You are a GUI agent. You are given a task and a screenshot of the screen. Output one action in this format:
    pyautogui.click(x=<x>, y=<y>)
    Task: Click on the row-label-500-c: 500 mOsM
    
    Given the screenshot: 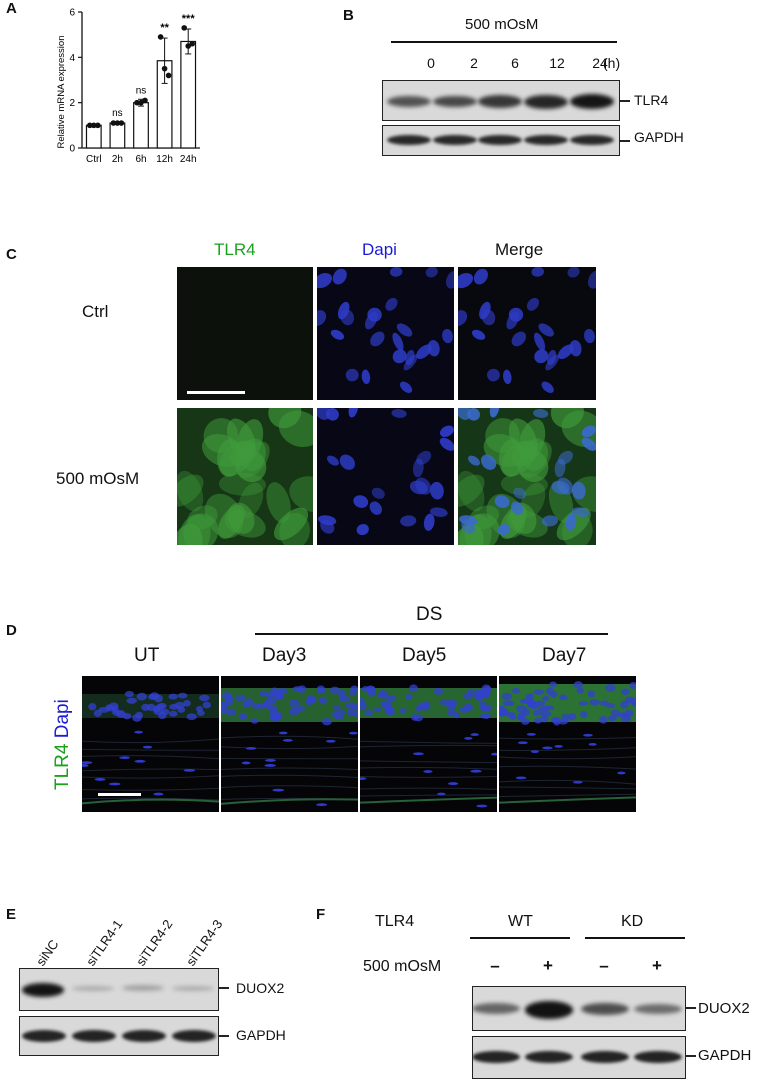 What is the action you would take?
    pyautogui.click(x=98, y=478)
    